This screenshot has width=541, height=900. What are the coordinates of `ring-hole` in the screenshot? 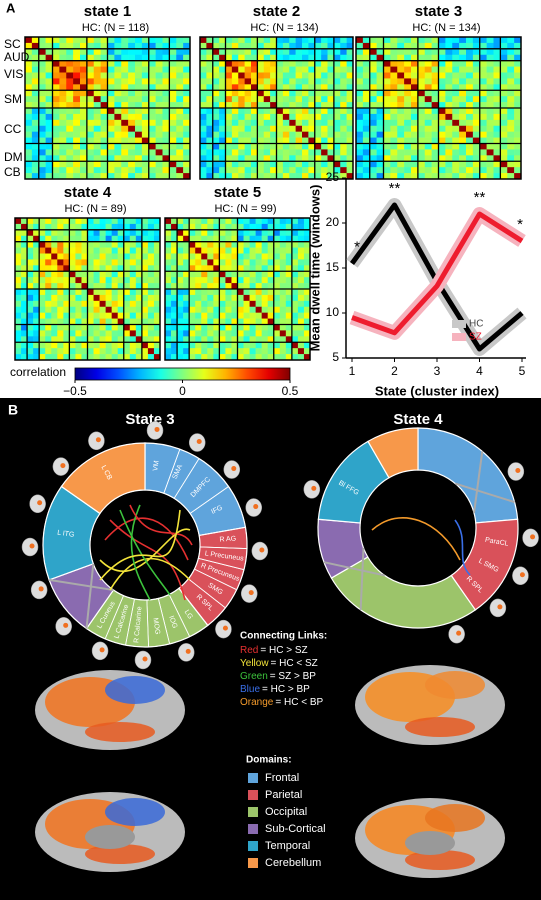 It's located at (418, 528).